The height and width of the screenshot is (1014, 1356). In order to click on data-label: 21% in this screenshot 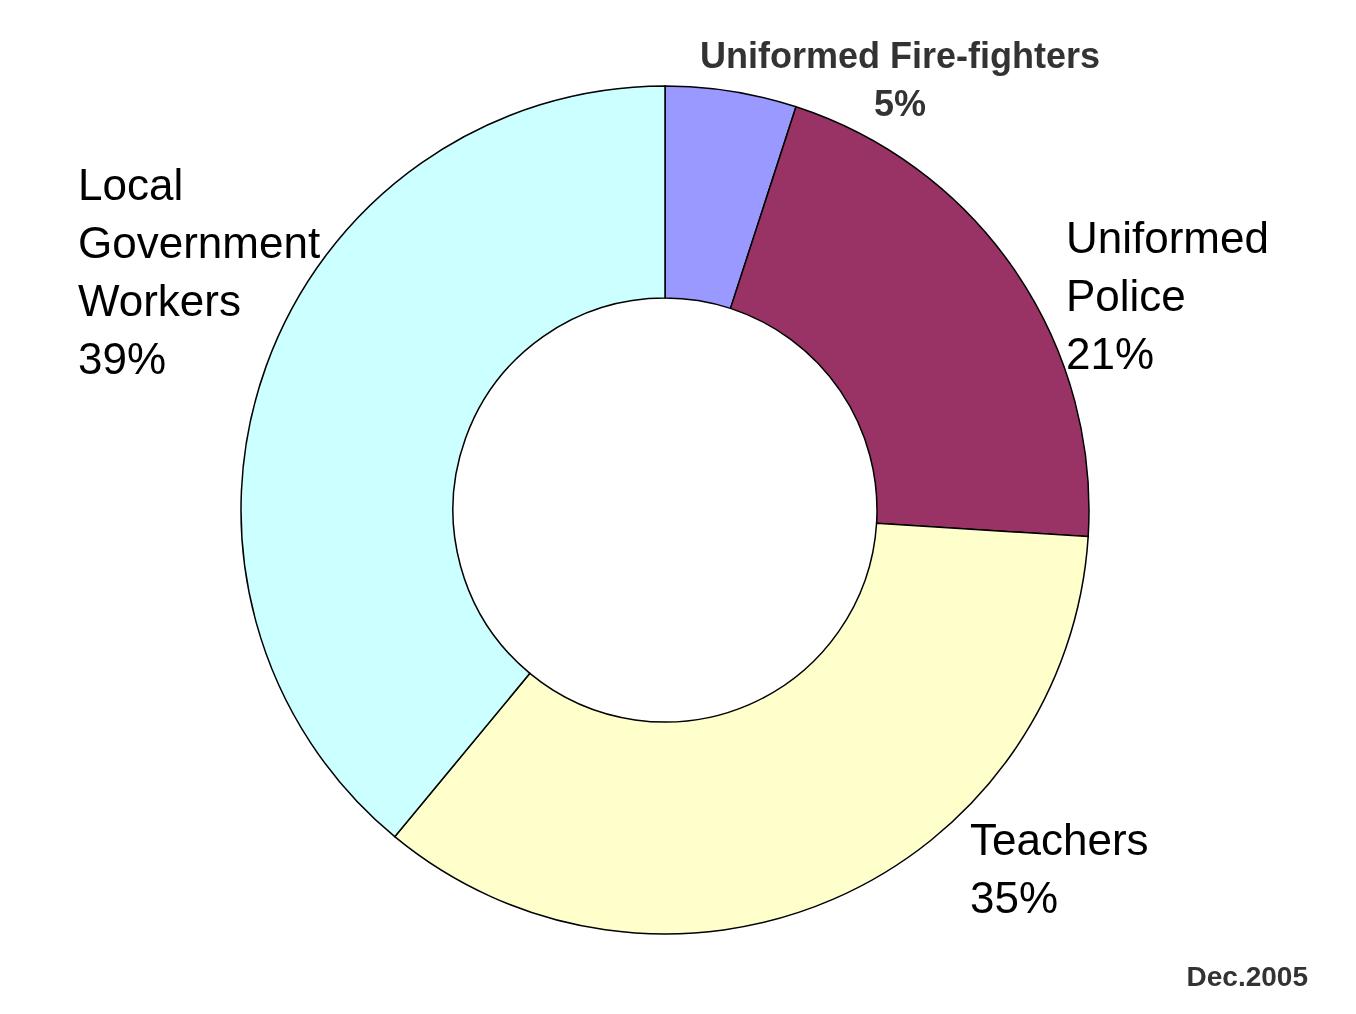, I will do `click(1110, 353)`.